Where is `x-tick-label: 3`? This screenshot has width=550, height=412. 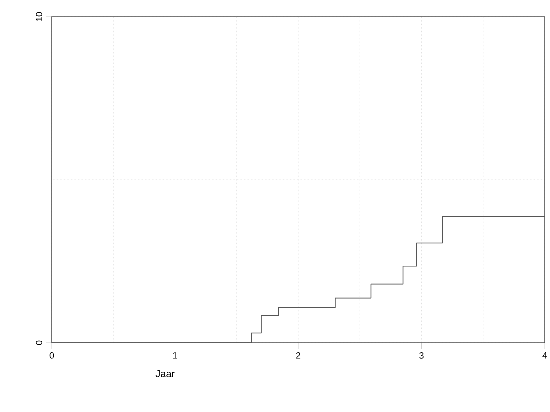 x-tick-label: 3 is located at coordinates (422, 355).